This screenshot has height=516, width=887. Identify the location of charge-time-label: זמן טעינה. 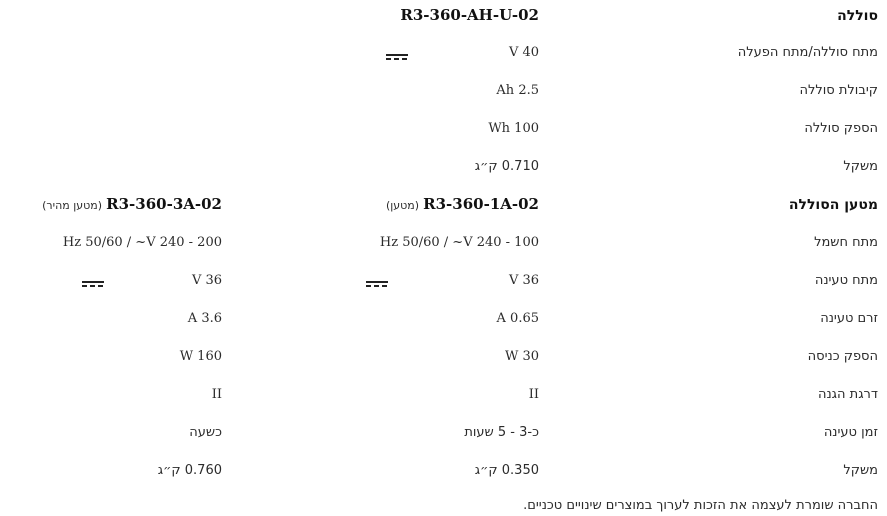
(850, 432).